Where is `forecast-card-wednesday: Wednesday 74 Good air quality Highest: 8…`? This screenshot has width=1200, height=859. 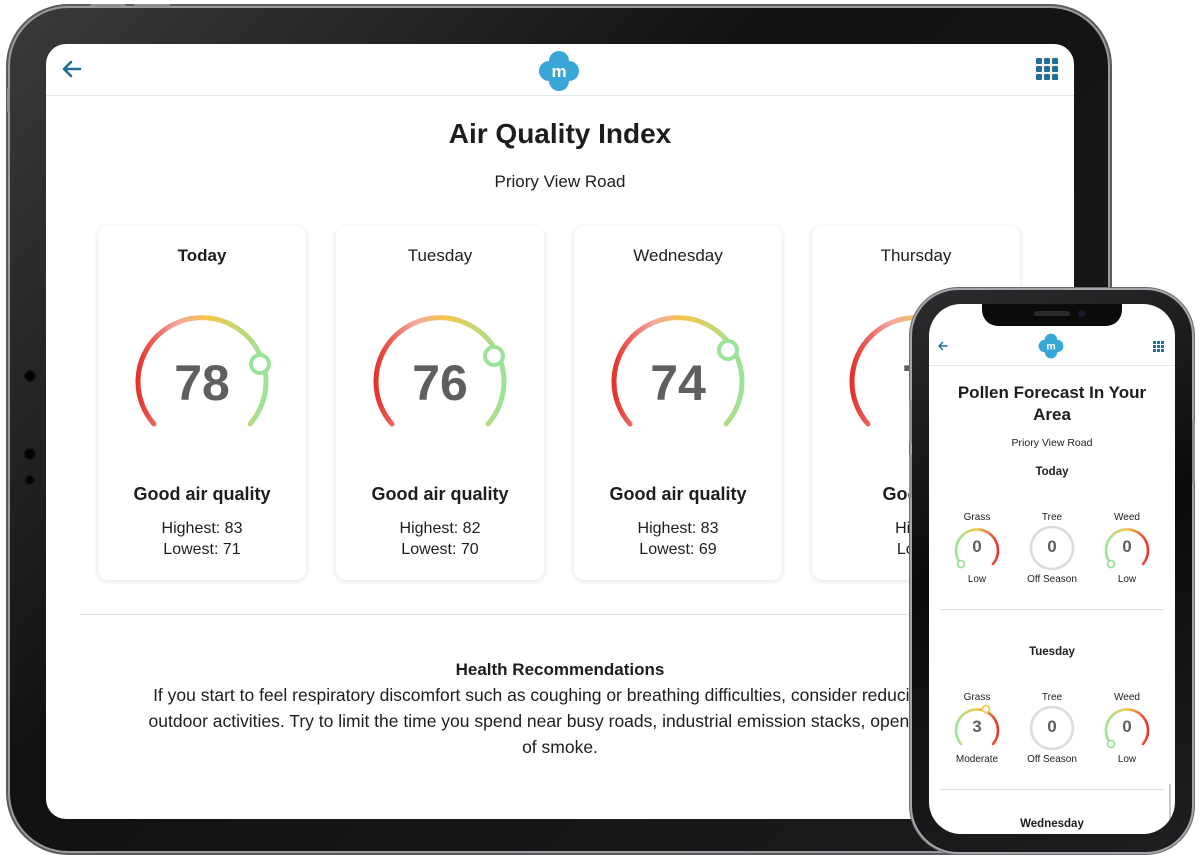
forecast-card-wednesday: Wednesday 74 Good air quality Highest: 8… is located at coordinates (678, 403).